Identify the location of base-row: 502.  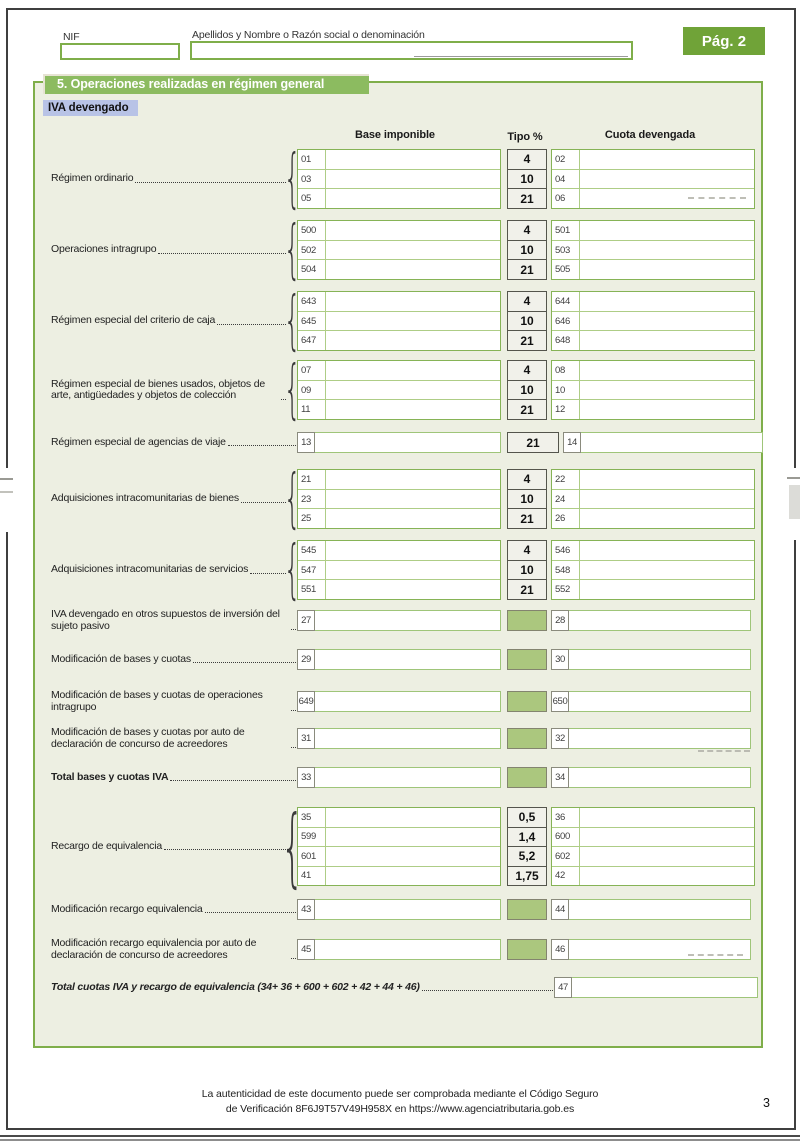
(399, 249).